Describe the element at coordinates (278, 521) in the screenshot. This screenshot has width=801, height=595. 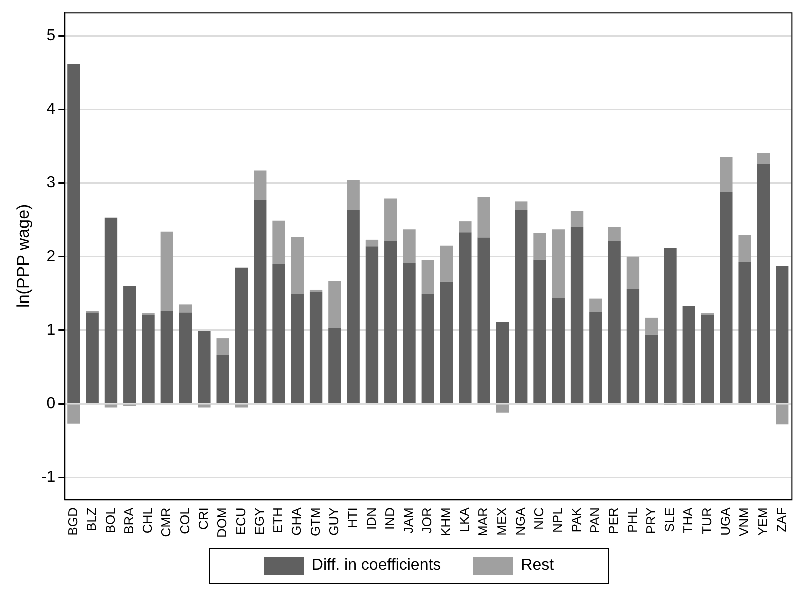
I see `x-tick-label: ETH` at that location.